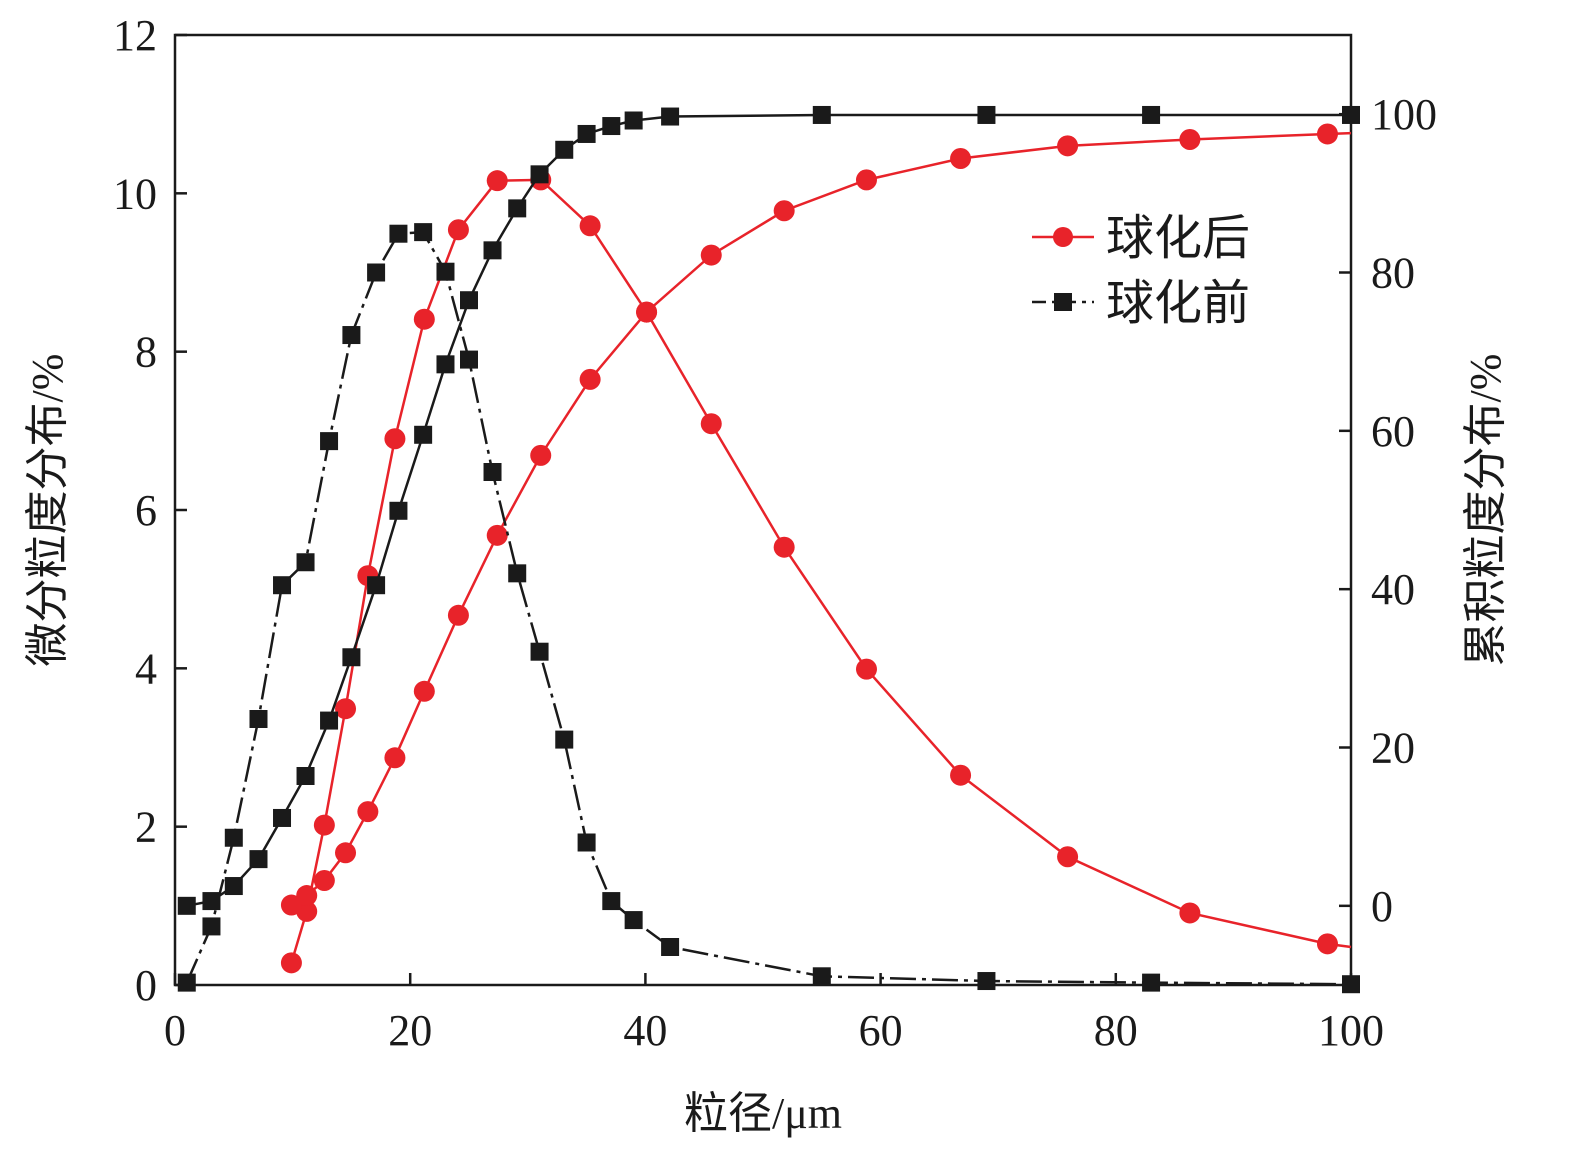 The image size is (1575, 1157). I want to click on left-y-tick-label: 6, so click(146, 510).